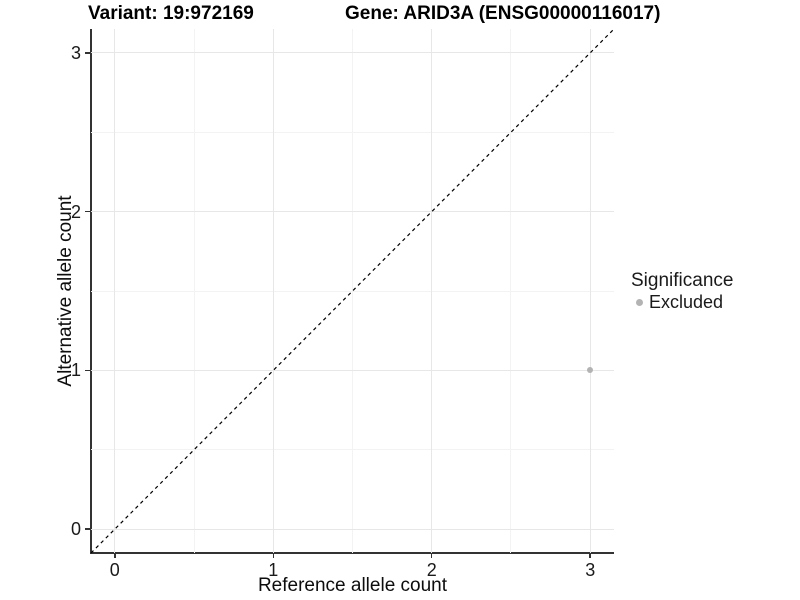 The width and height of the screenshot is (800, 600). I want to click on x-axis-tick-label: 2, so click(431, 570).